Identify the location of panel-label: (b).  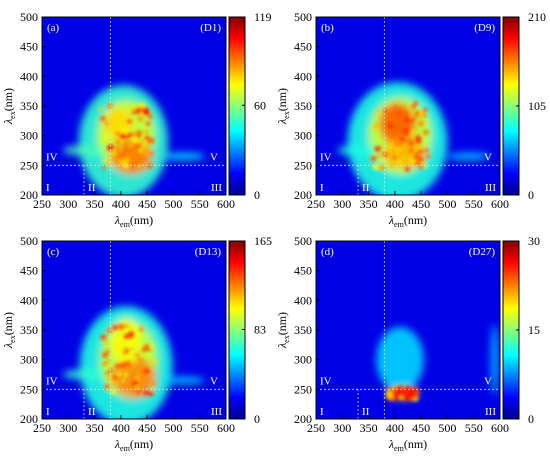
(327, 28).